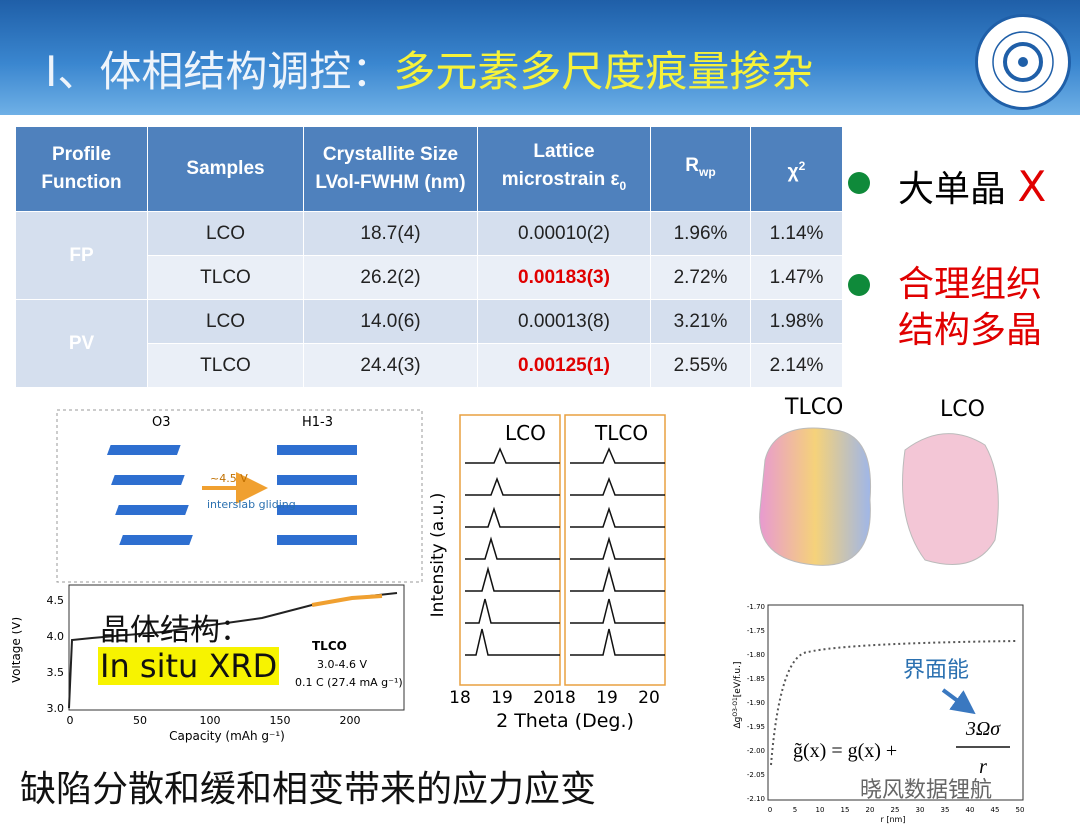 The image size is (1080, 834). I want to click on bullet-text: 合理组织结构多晶, so click(970, 307).